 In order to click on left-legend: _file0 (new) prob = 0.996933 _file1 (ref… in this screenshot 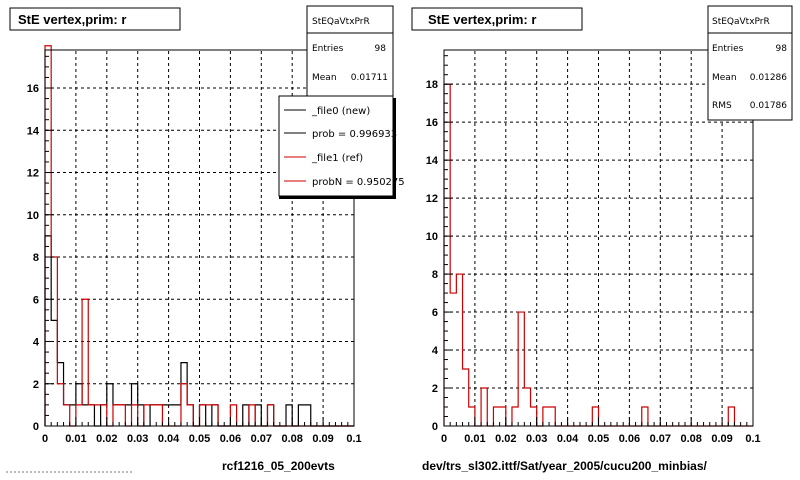, I will do `click(341, 147)`.